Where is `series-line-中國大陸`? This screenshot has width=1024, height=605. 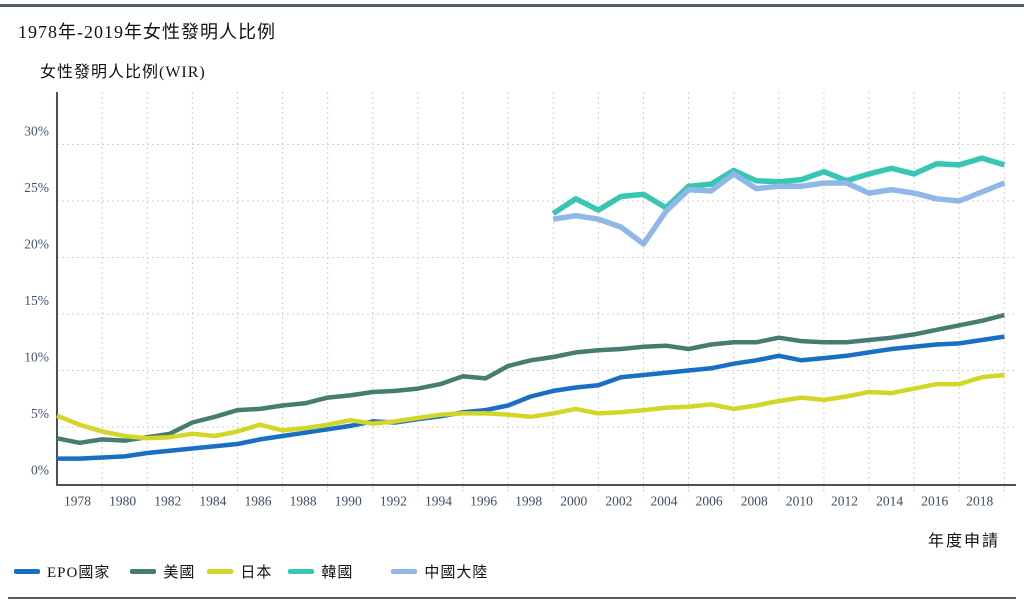 series-line-中國大陸 is located at coordinates (779, 209).